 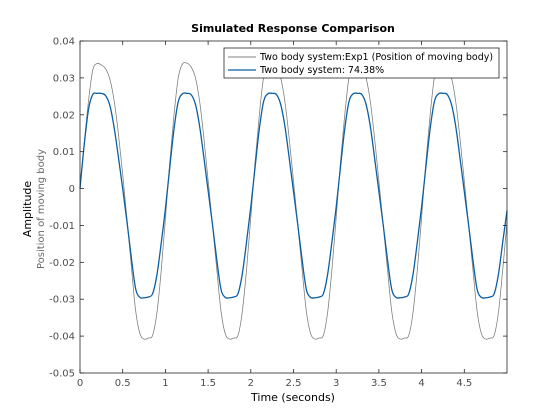 I want to click on x-tick-label: 0, so click(x=80, y=383).